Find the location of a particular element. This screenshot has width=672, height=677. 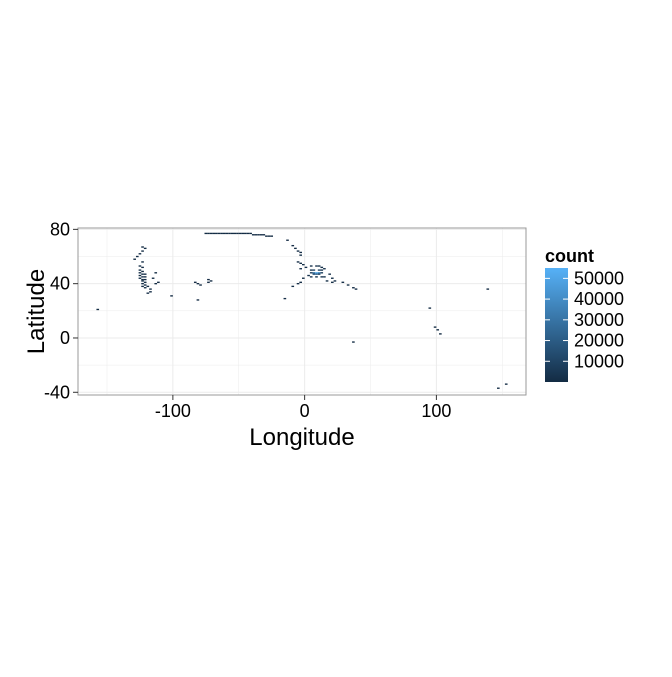

y-tick-label: -40 is located at coordinates (57, 392).